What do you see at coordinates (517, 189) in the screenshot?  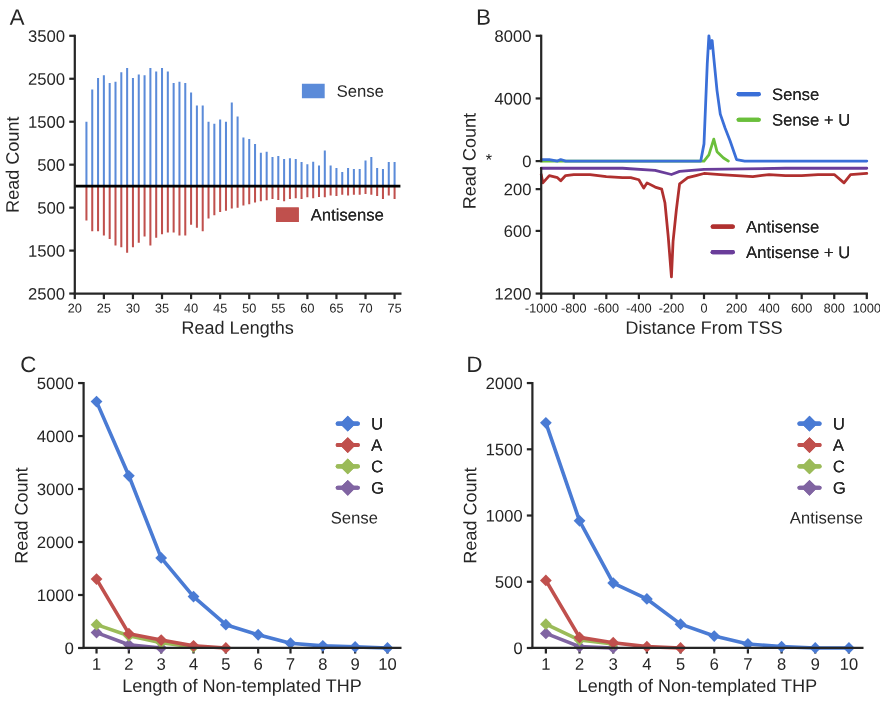 I see `y-tick-label: 200` at bounding box center [517, 189].